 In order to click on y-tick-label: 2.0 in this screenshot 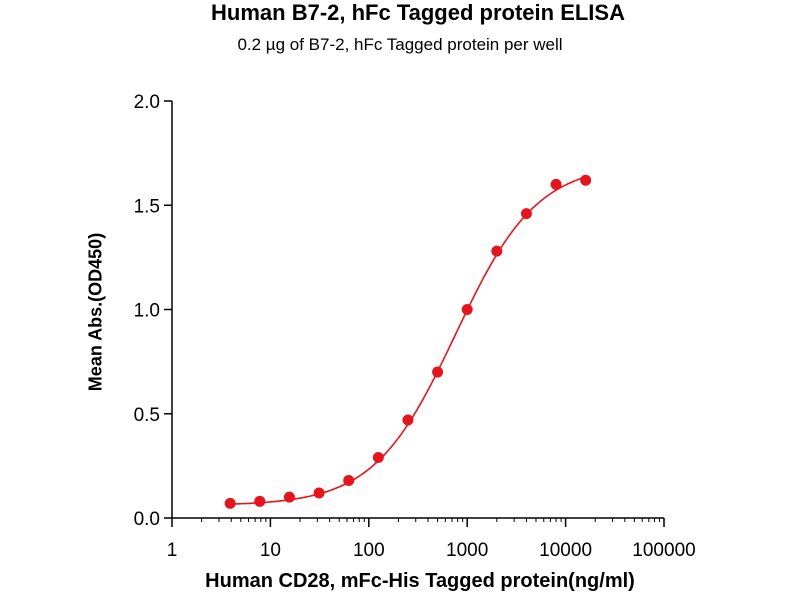, I will do `click(147, 102)`.